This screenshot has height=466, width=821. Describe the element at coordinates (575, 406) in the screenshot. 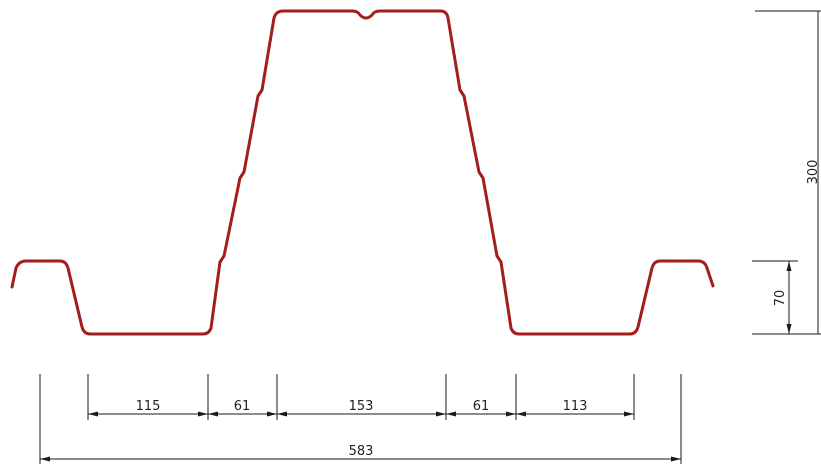

I see `dimension-label-segment-5: 113` at that location.